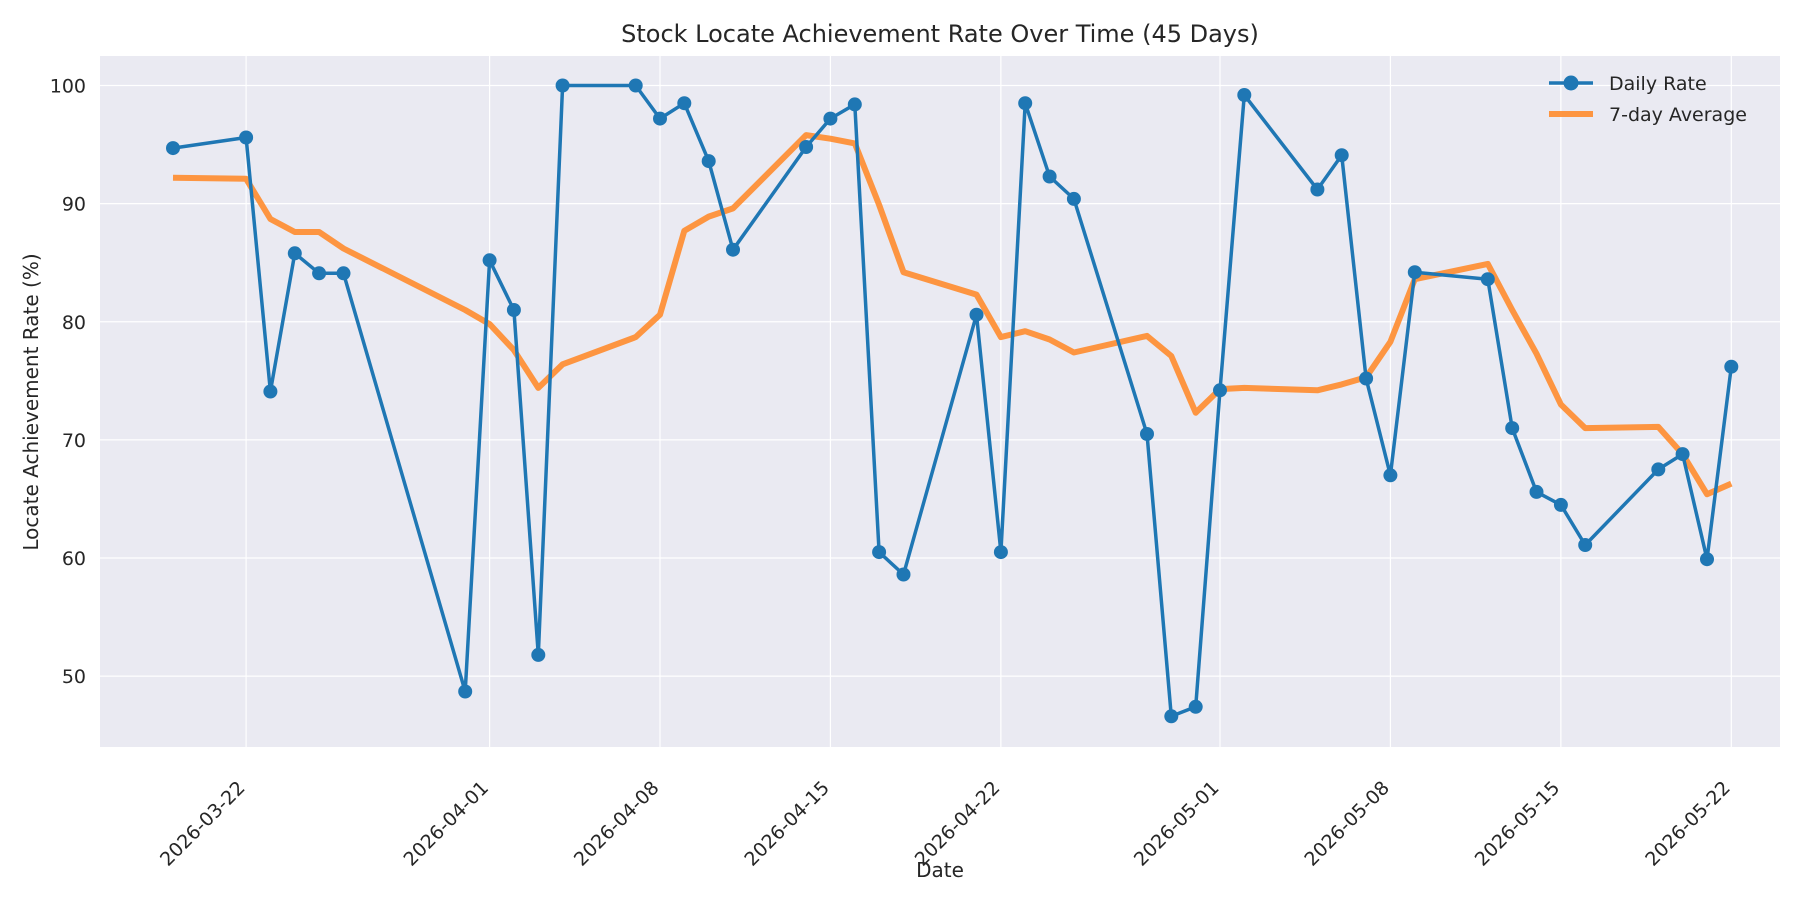  Describe the element at coordinates (1678, 115) in the screenshot. I see `legend-average-label: 7-day Average` at that location.